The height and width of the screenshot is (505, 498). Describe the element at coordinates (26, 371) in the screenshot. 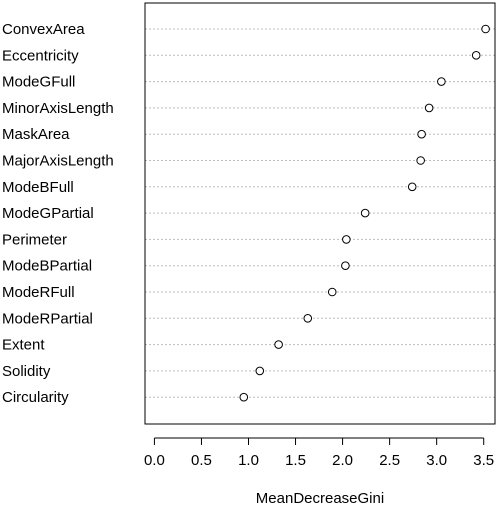

I see `category-label: Solidity` at that location.